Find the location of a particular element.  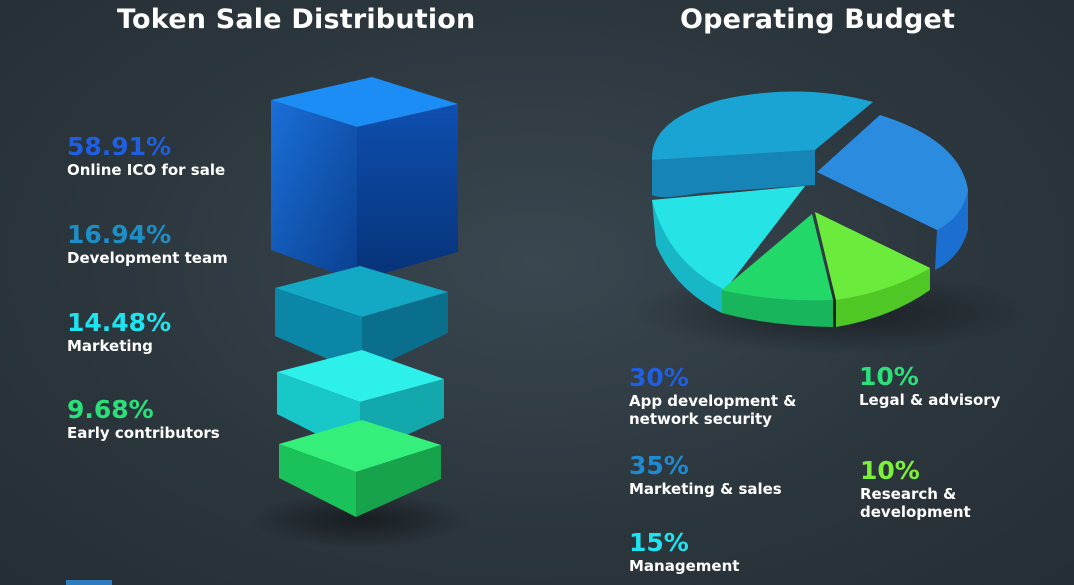

slice-side is located at coordinates (733, 174).